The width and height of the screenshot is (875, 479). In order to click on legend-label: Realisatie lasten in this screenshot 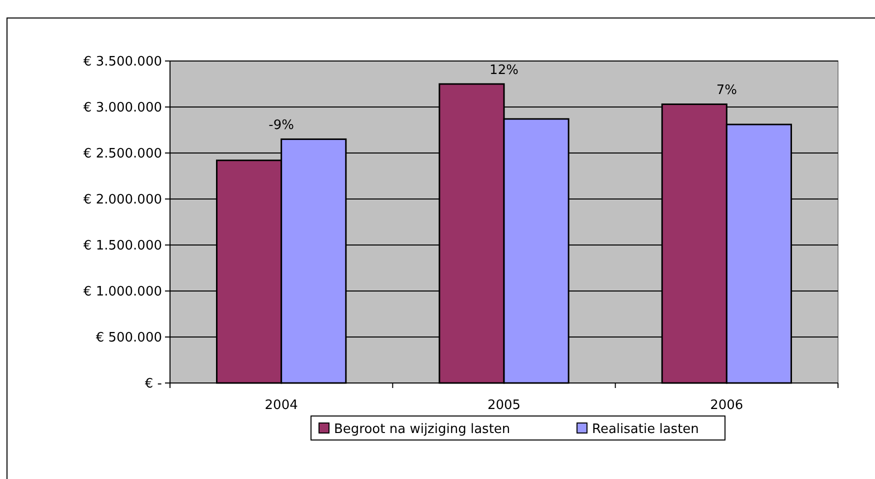, I will do `click(645, 429)`.